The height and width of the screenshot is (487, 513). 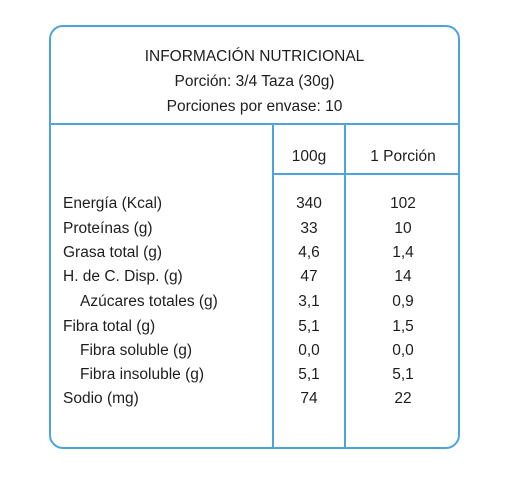 I want to click on value-per-portion: 1,4, so click(x=403, y=252).